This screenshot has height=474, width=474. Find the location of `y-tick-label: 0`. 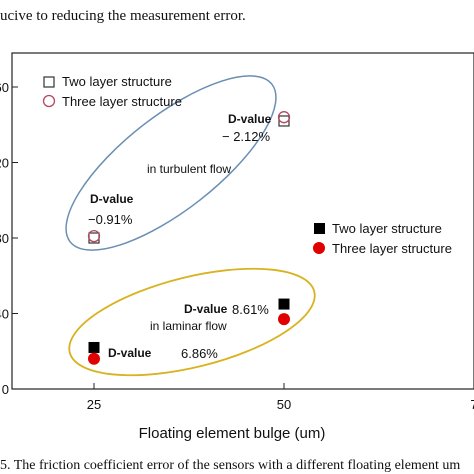

y-tick-label: 0 is located at coordinates (5, 389).